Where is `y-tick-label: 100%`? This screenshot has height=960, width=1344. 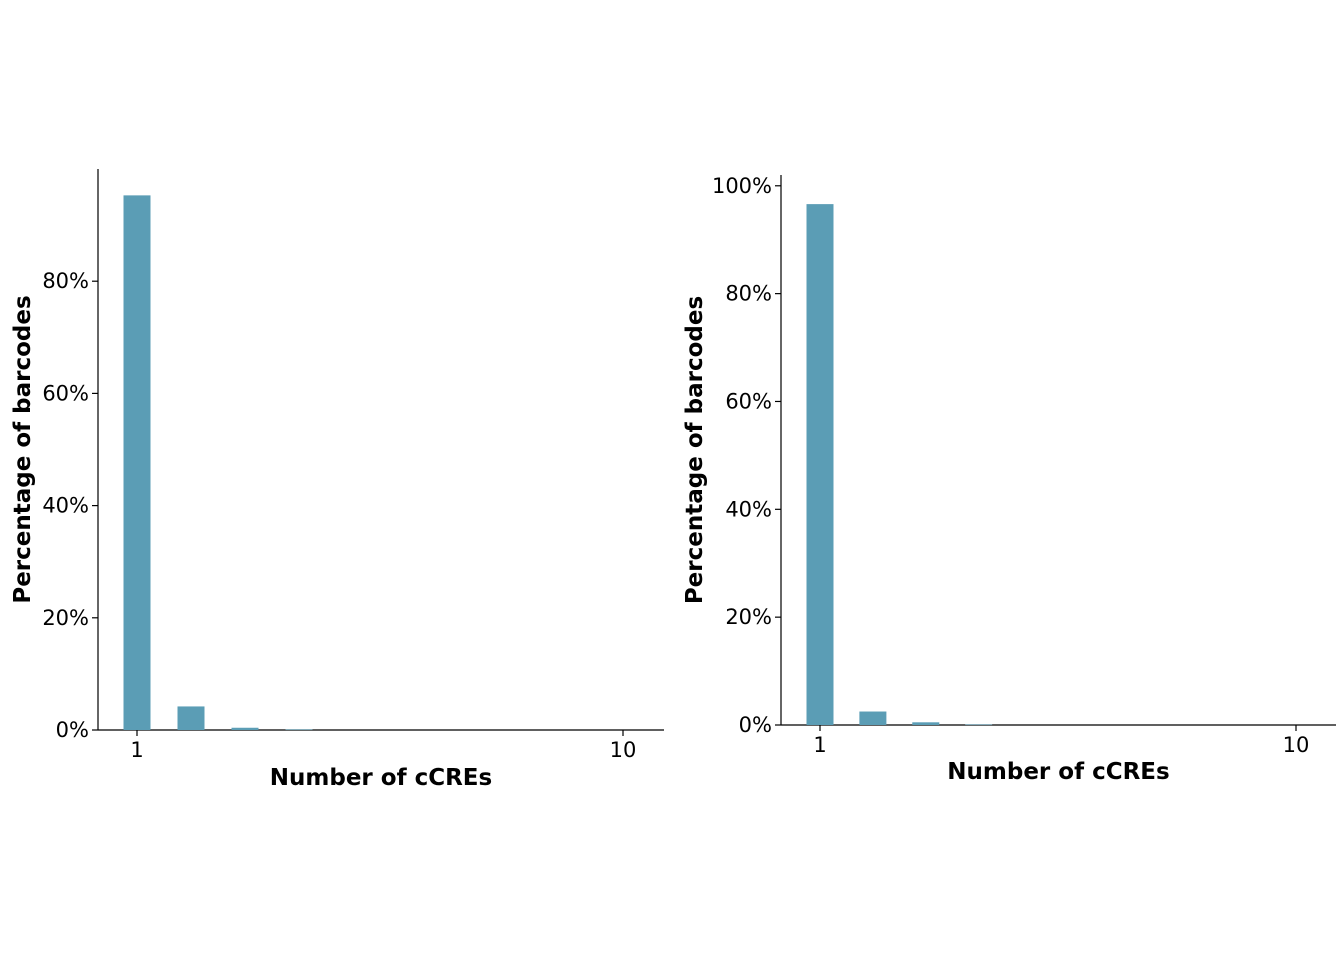
y-tick-label: 100% is located at coordinates (742, 186).